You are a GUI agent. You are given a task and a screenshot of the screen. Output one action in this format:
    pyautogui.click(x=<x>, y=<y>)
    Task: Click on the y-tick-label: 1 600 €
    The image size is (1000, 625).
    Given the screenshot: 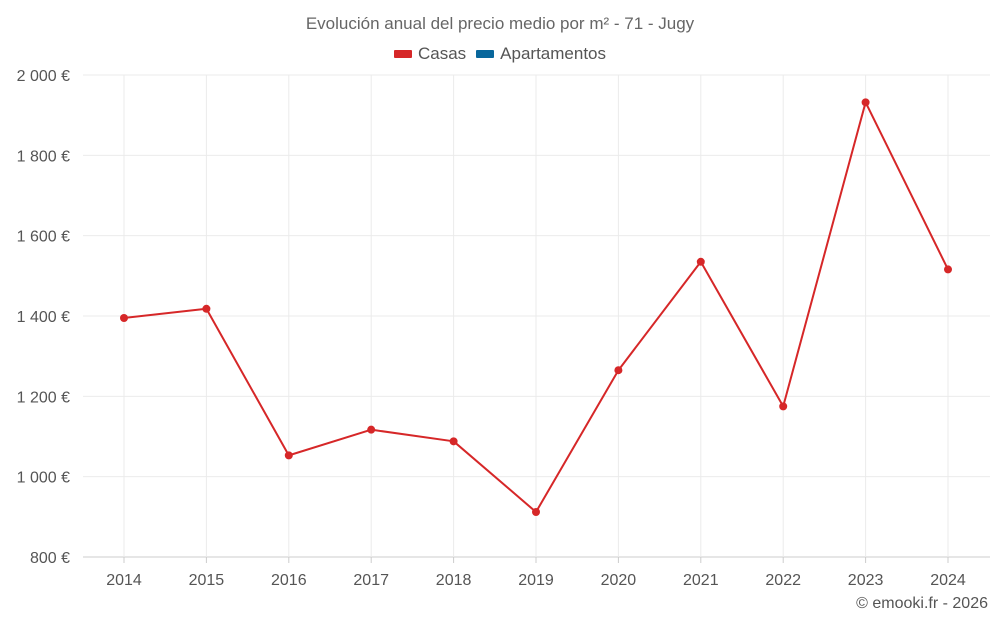 What is the action you would take?
    pyautogui.click(x=43, y=237)
    